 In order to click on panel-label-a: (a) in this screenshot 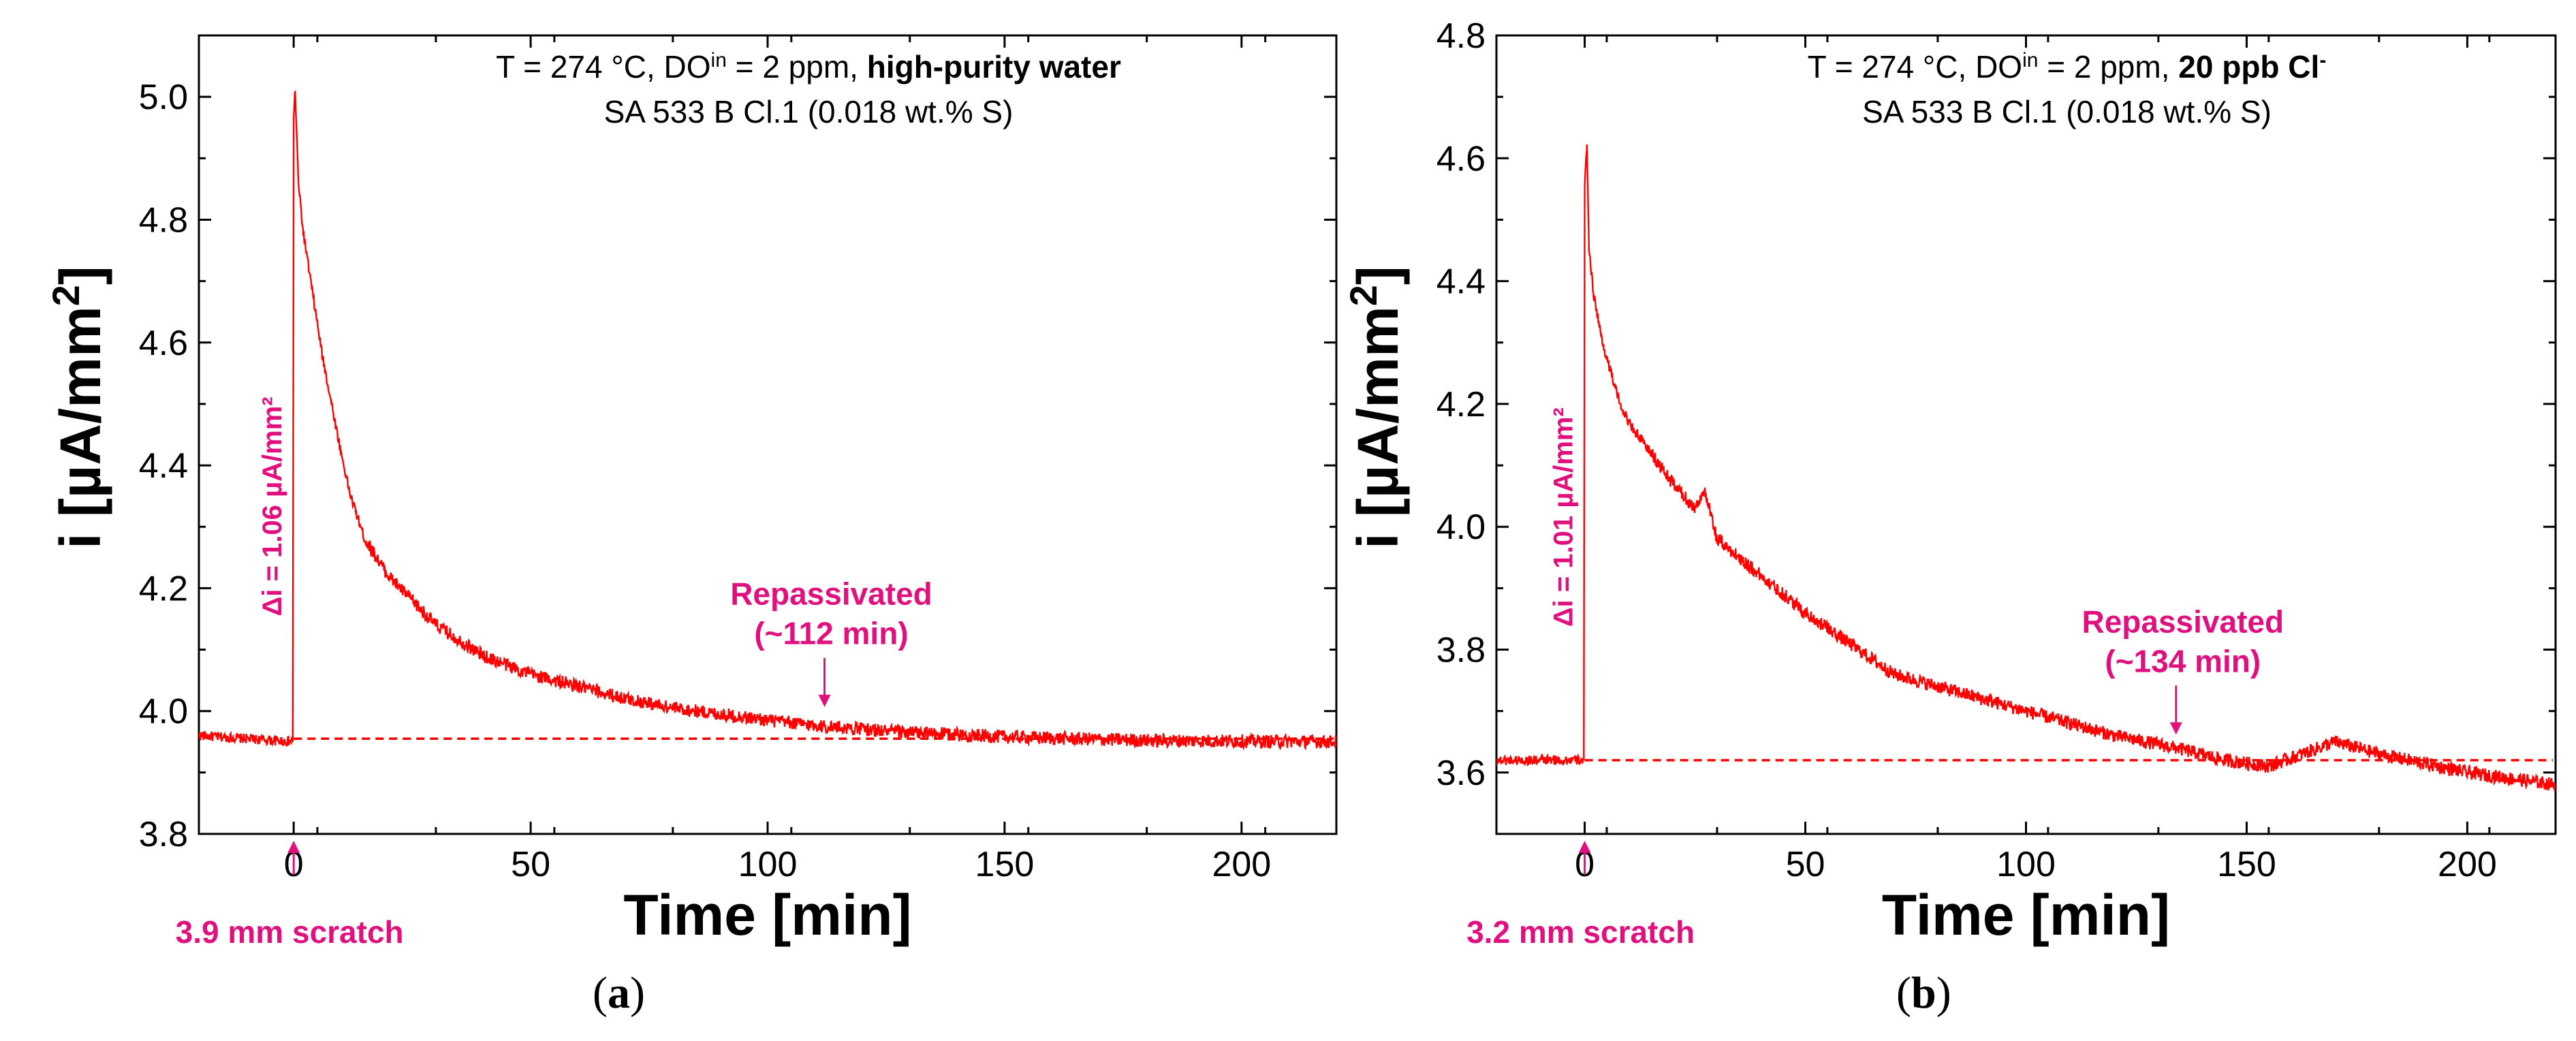, I will do `click(619, 993)`.